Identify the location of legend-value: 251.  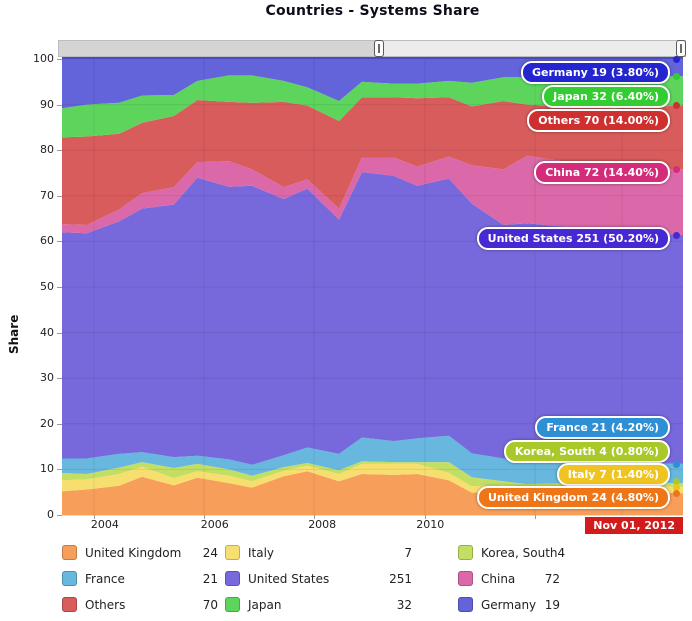
(400, 578).